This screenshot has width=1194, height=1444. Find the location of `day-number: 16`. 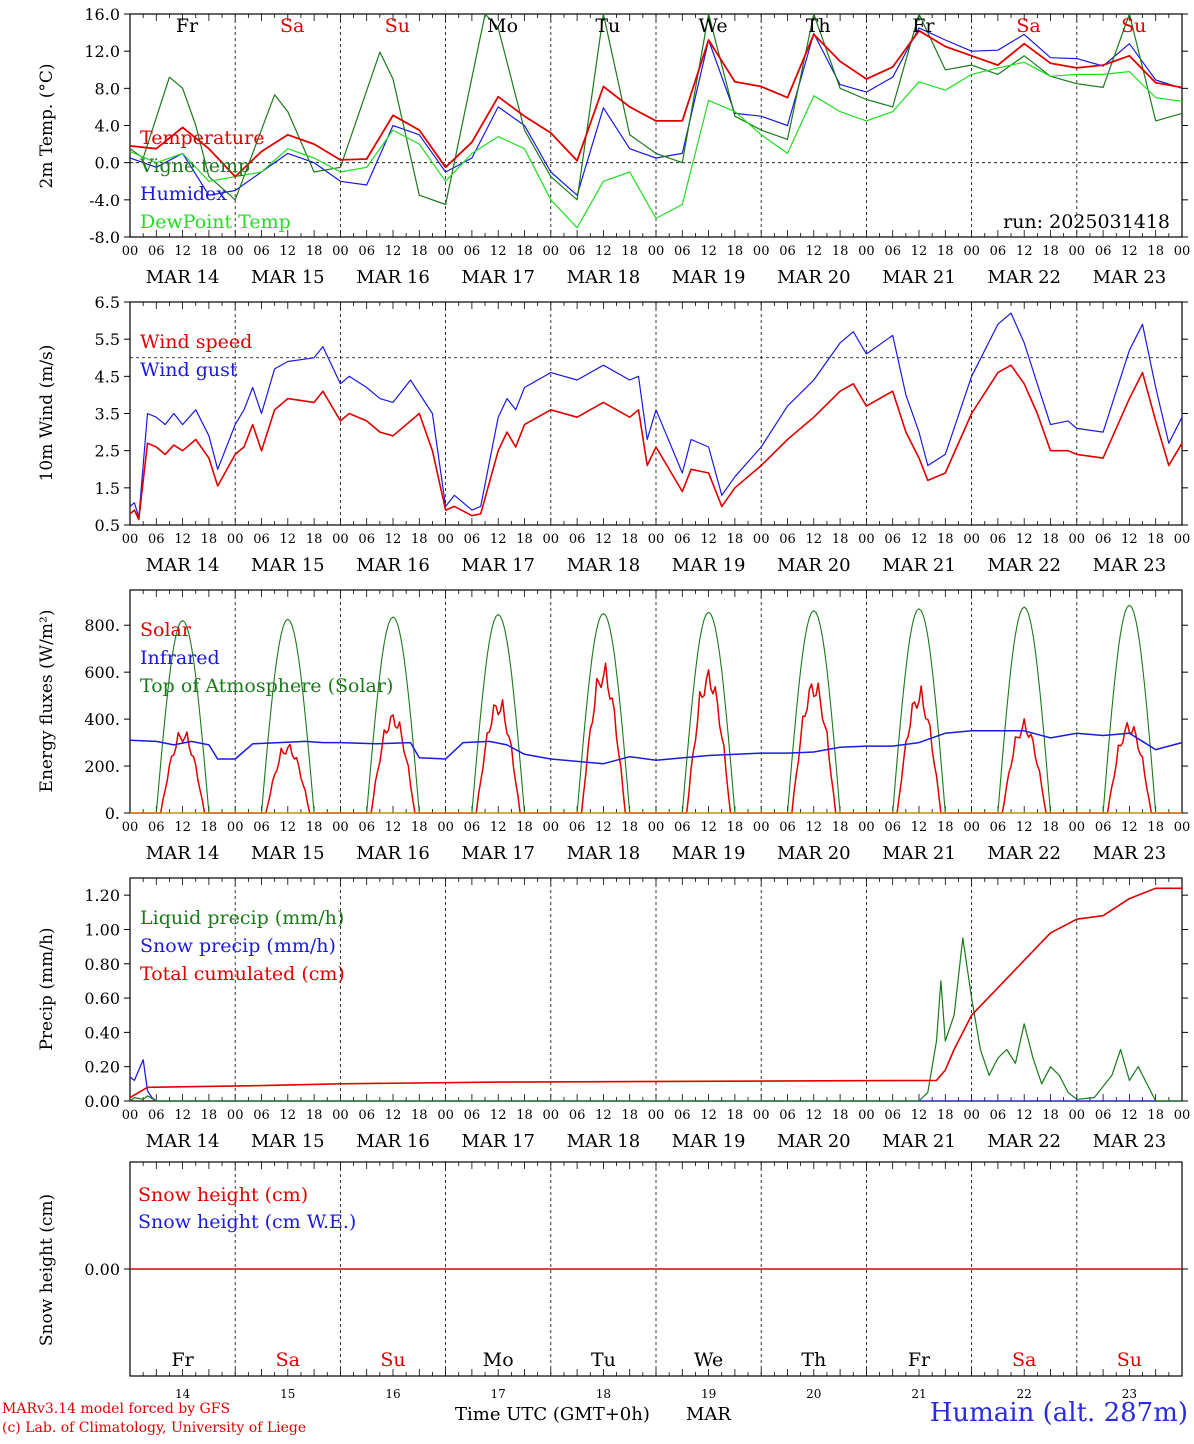

day-number: 16 is located at coordinates (392, 1394).